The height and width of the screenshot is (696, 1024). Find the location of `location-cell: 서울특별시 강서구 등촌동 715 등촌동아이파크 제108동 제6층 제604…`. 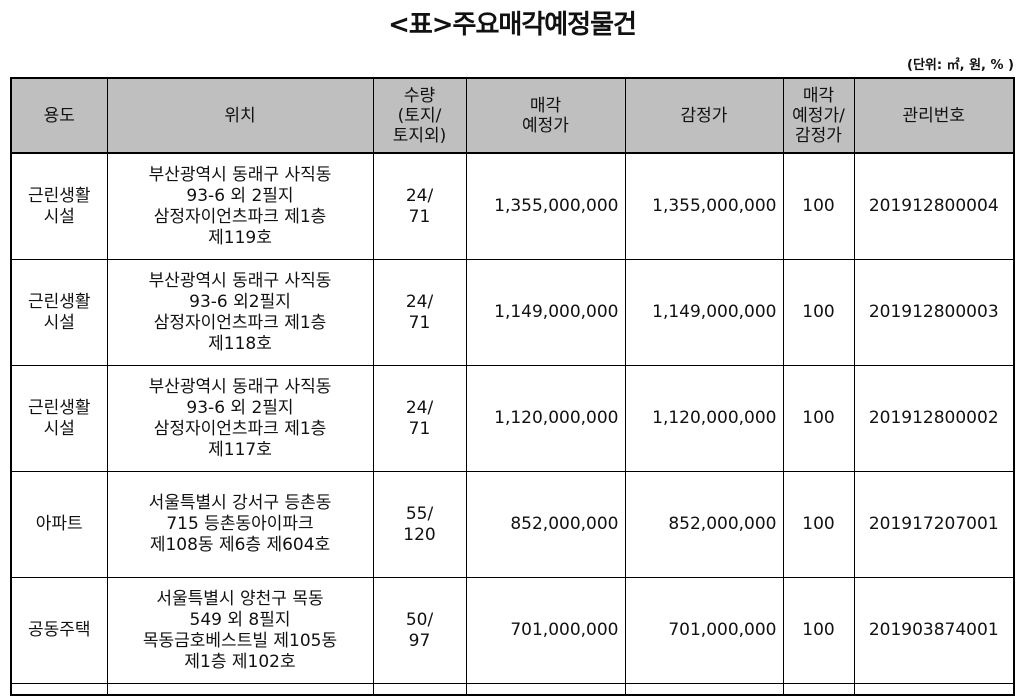

location-cell: 서울특별시 강서구 등촌동 715 등촌동아이파크 제108동 제6층 제604… is located at coordinates (240, 524).